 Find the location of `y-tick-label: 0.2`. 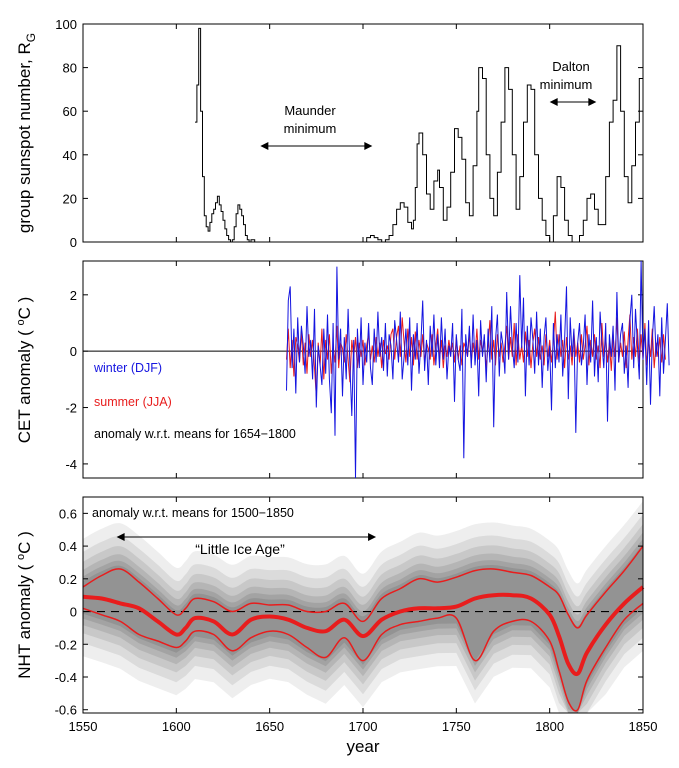

y-tick-label: 0.2 is located at coordinates (68, 579).